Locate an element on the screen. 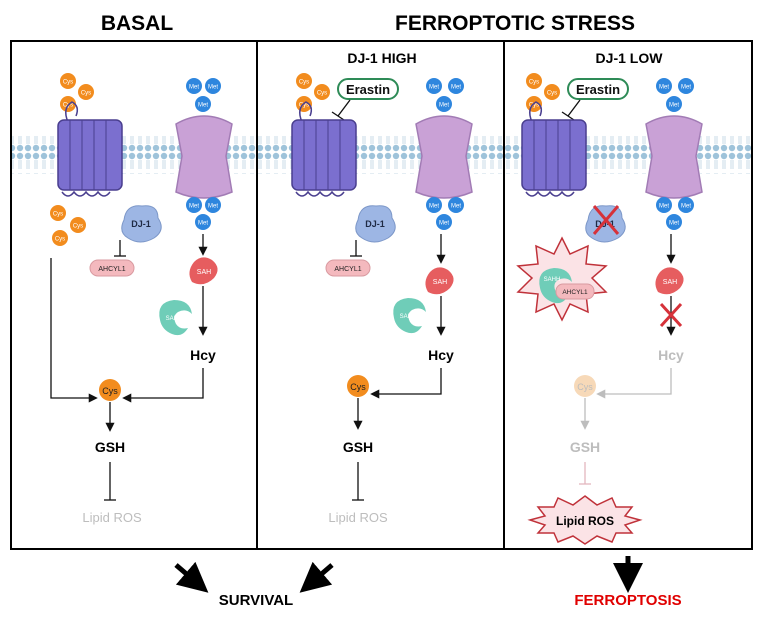 The width and height of the screenshot is (763, 617). ferroptosis-label: FERROPTOSIS is located at coordinates (627, 600).